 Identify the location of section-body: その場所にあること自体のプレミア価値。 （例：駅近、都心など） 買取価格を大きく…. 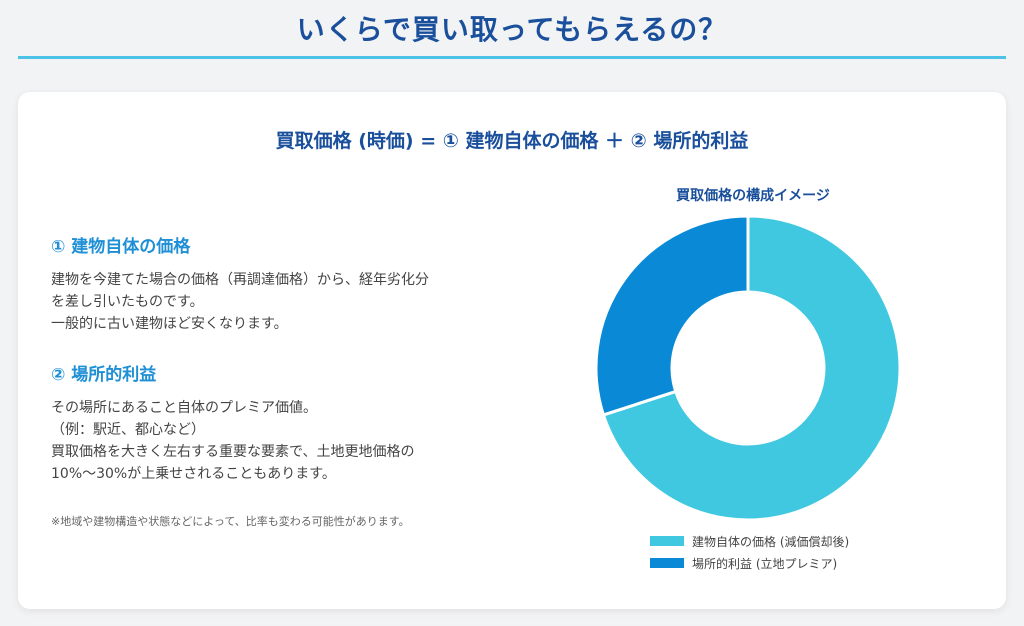
(286, 441).